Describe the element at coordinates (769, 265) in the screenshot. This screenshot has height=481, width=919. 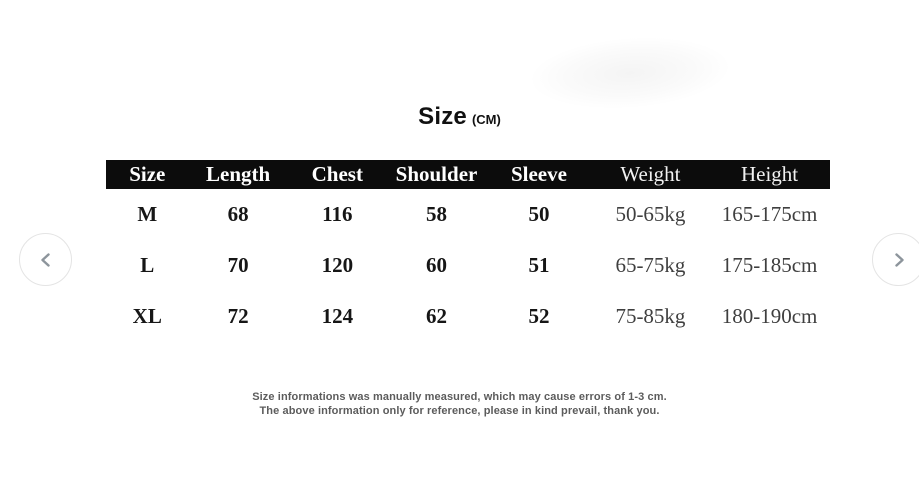
I see `table-cell: 175-185cm` at that location.